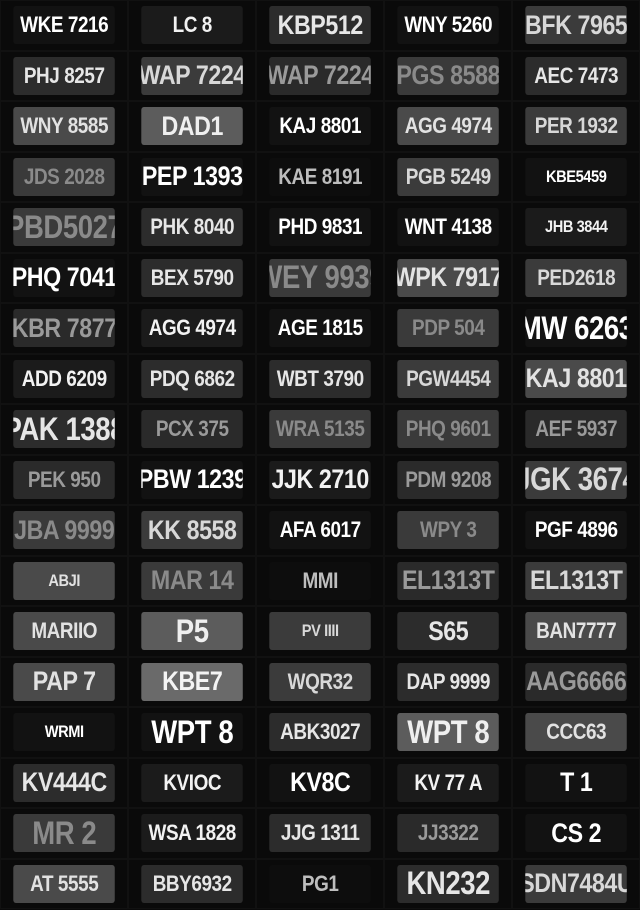  I want to click on plate-cell: CS 2, so click(576, 833).